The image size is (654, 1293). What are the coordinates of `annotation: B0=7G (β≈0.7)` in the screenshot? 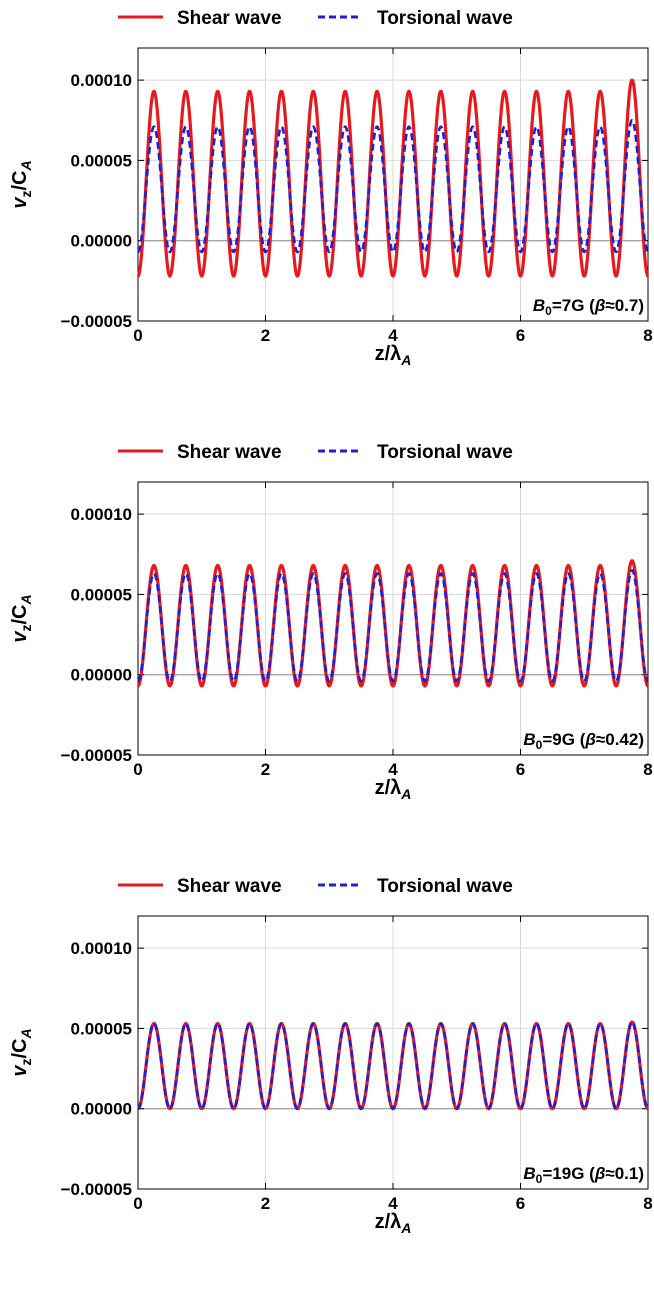 It's located at (588, 307).